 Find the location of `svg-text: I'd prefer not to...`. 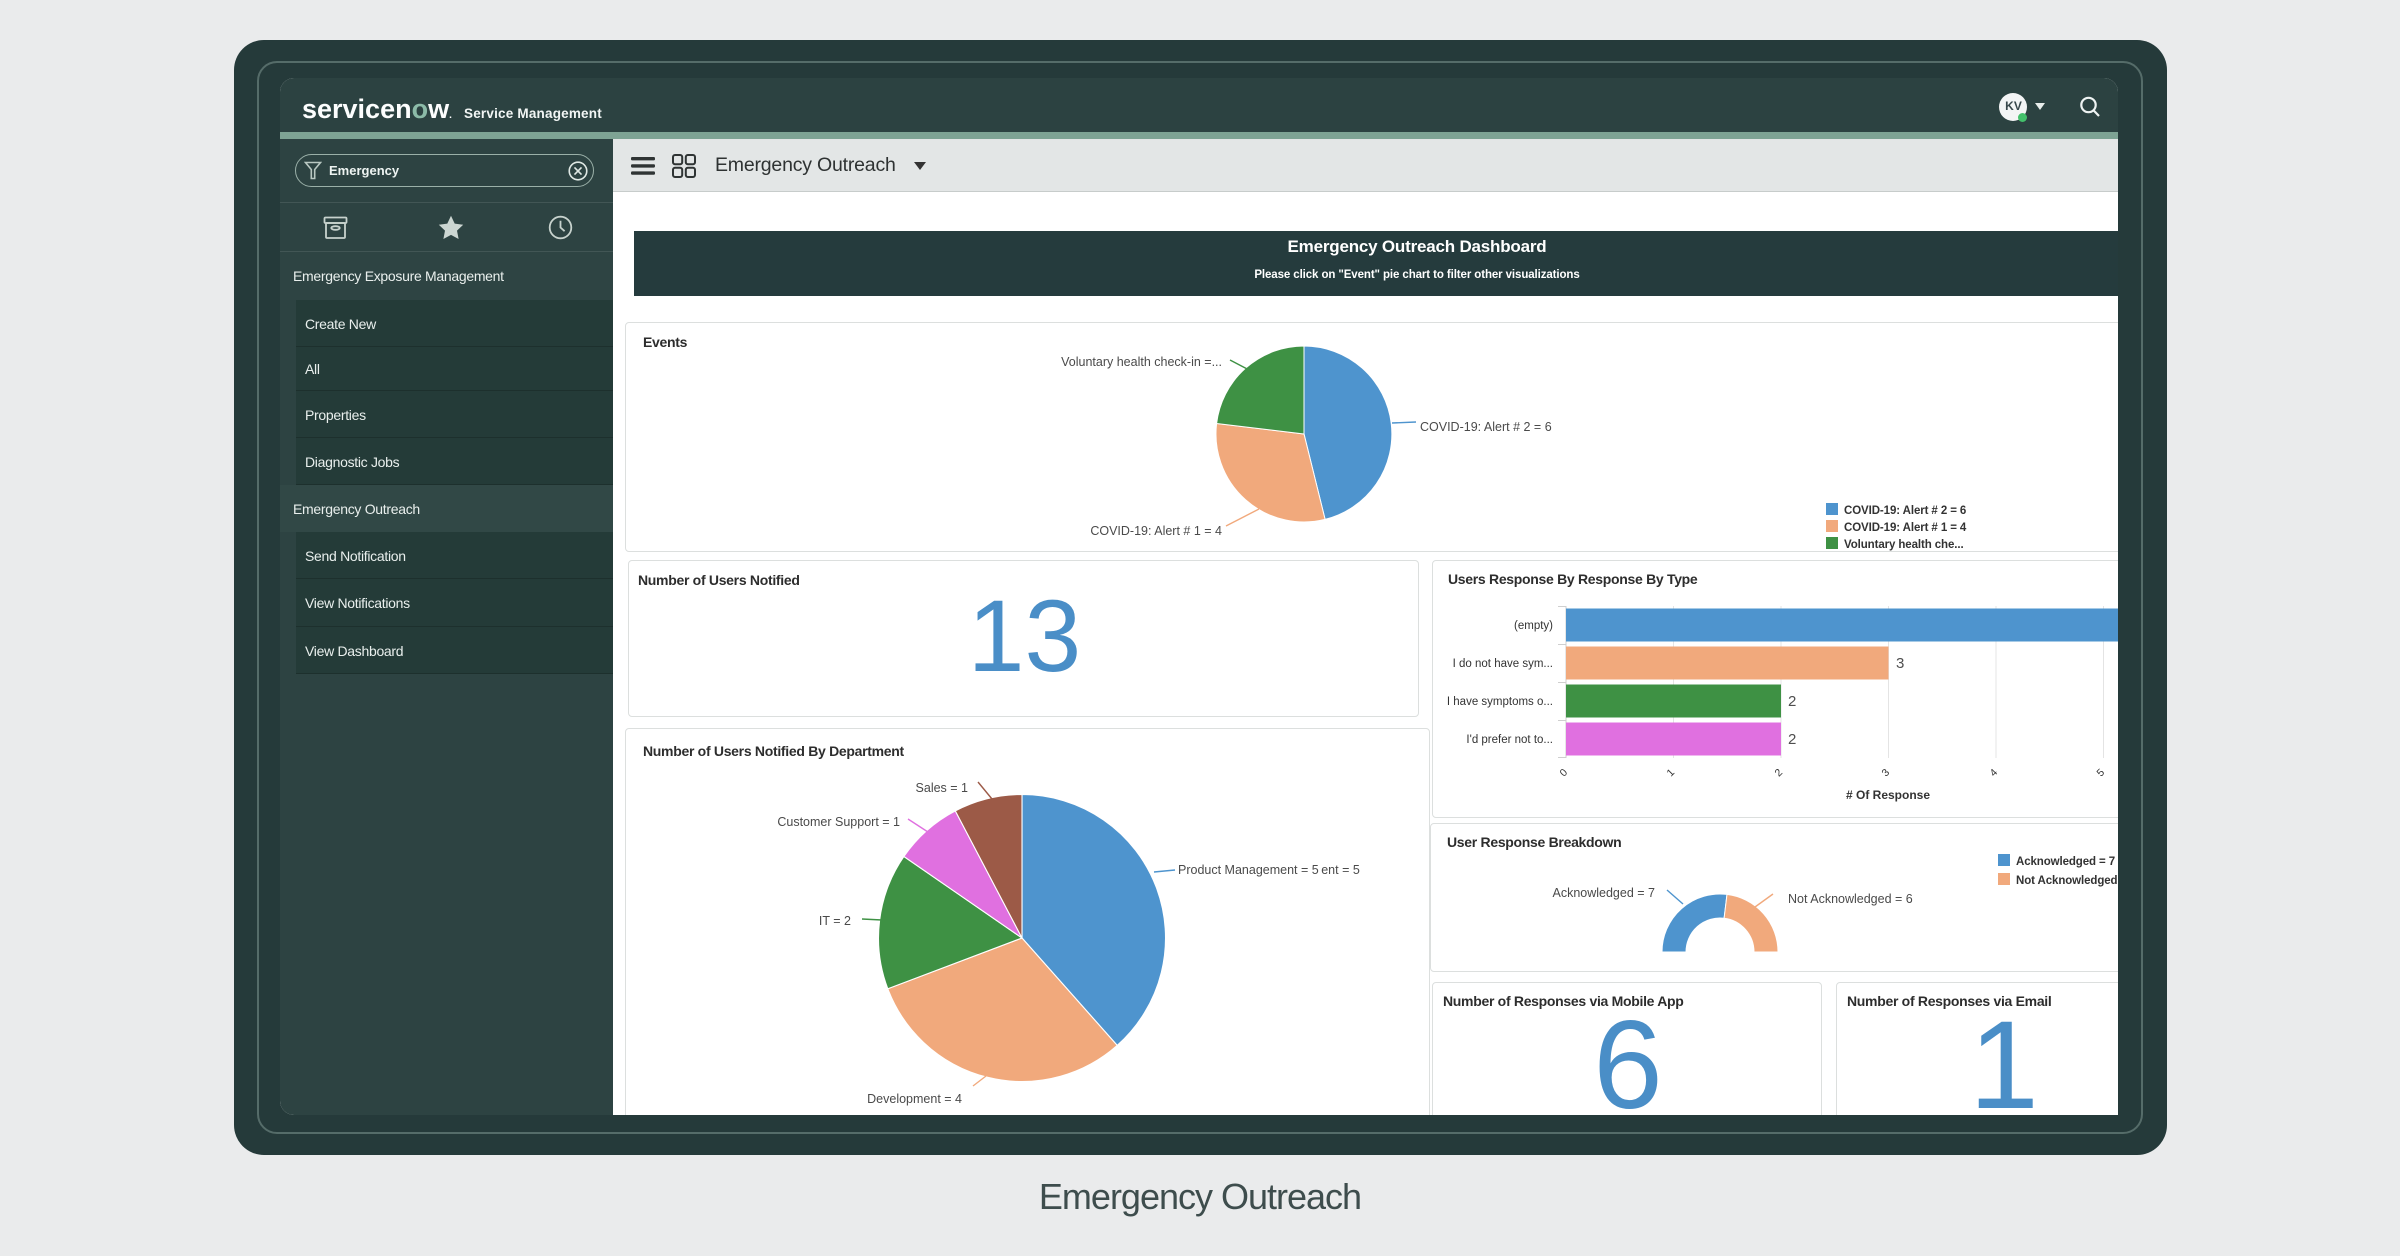

svg-text: I'd prefer not to... is located at coordinates (1509, 740).